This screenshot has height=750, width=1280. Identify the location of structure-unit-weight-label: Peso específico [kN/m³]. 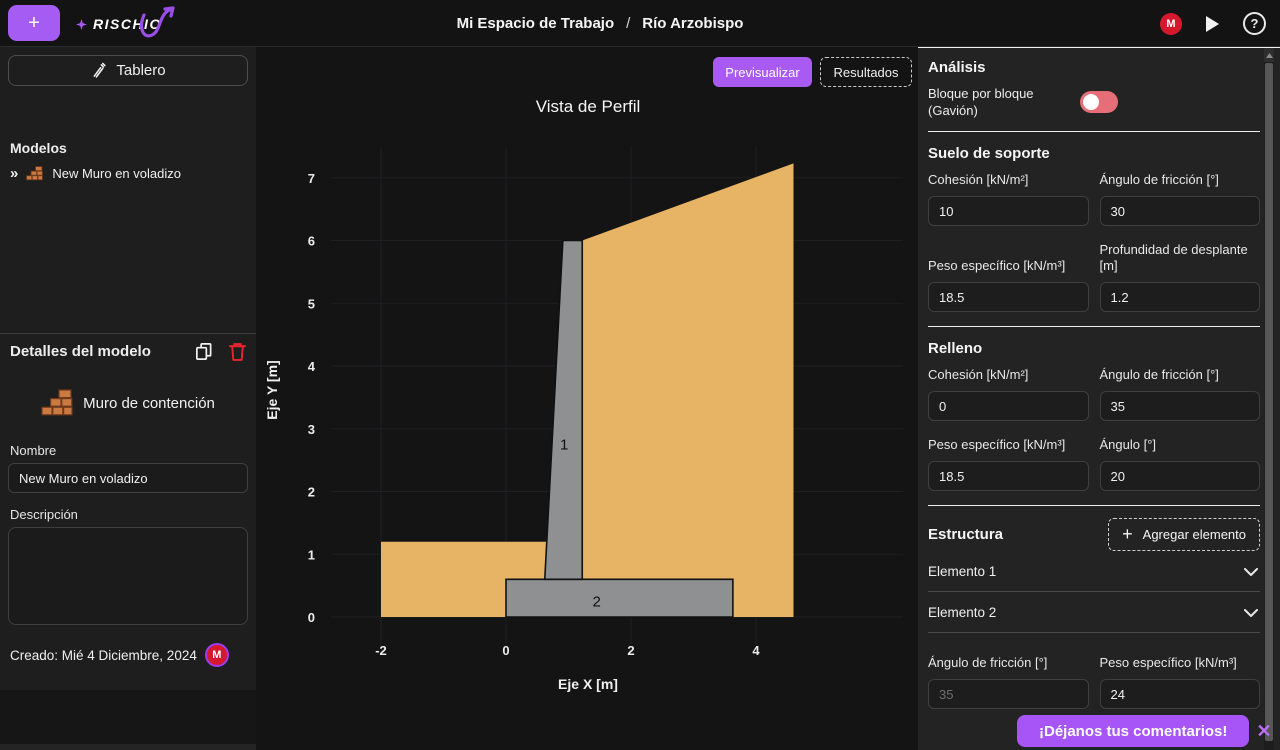
(1168, 662).